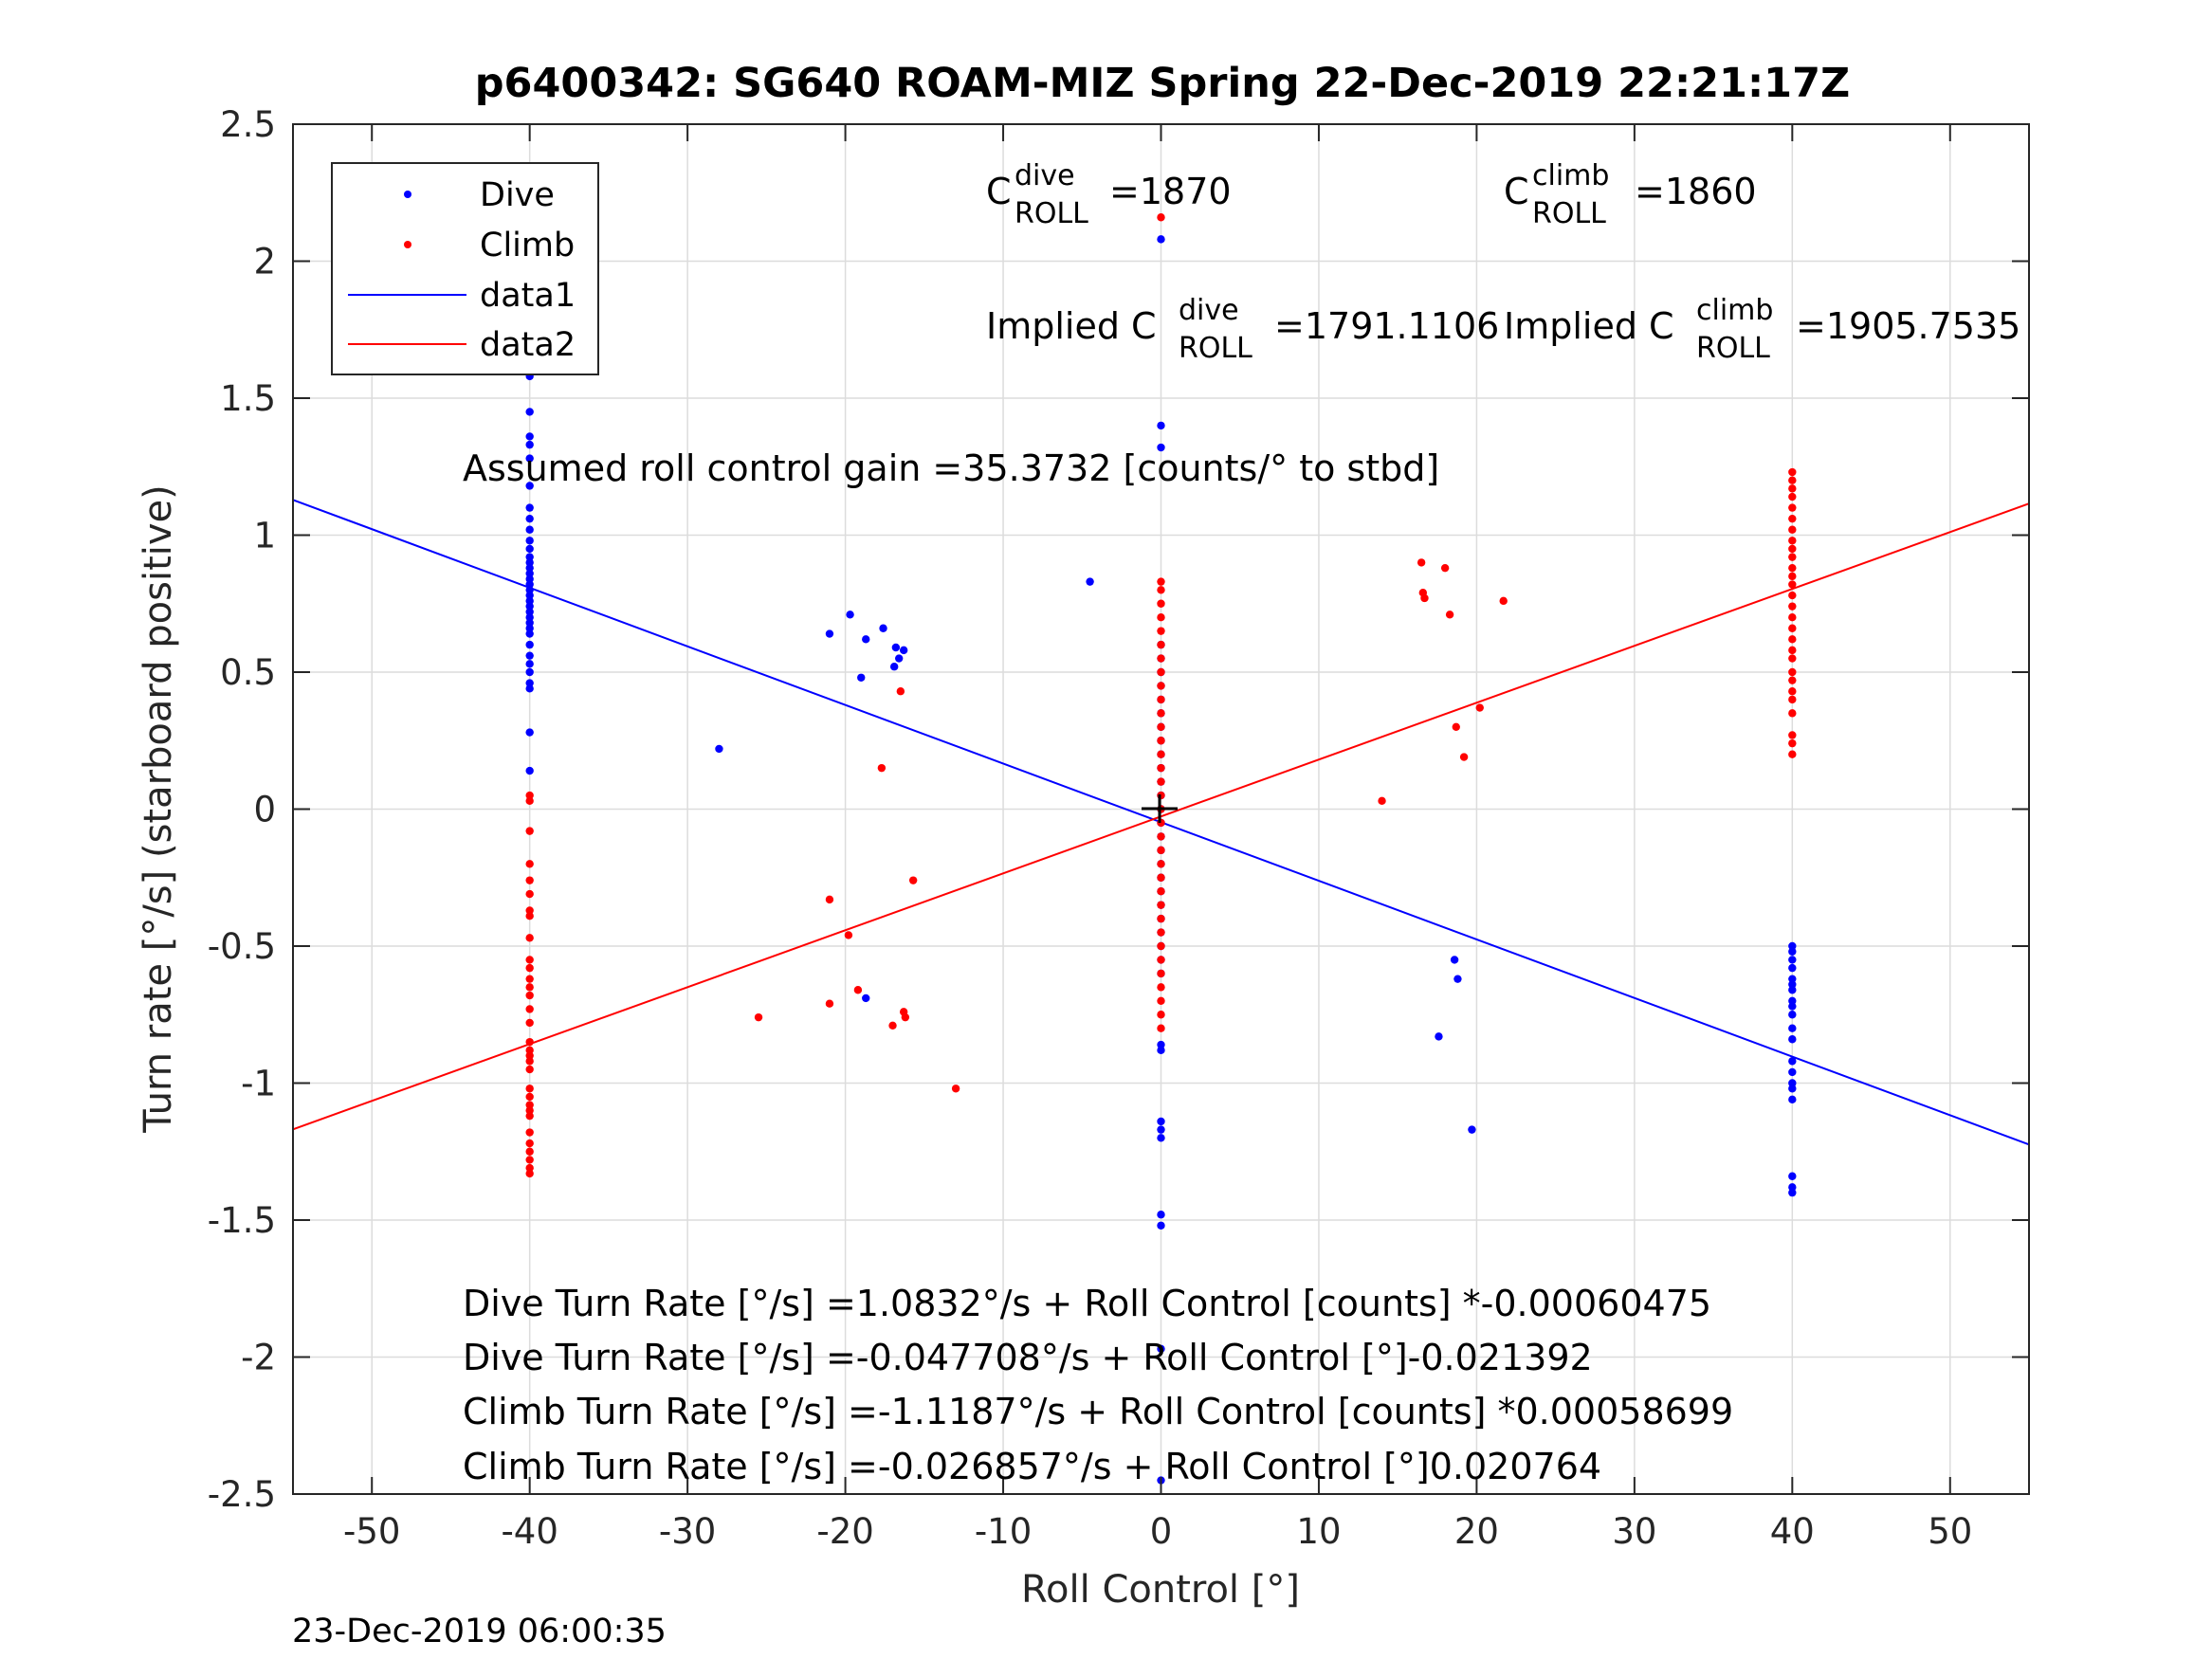 The image size is (2212, 1659). I want to click on x-tick-label: -20, so click(844, 1531).